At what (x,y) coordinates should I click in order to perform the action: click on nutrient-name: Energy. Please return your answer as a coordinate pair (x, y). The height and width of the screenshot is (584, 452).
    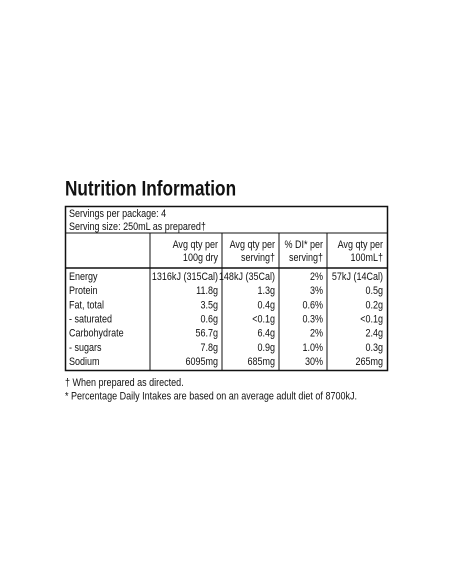
    Looking at the image, I should click on (83, 277).